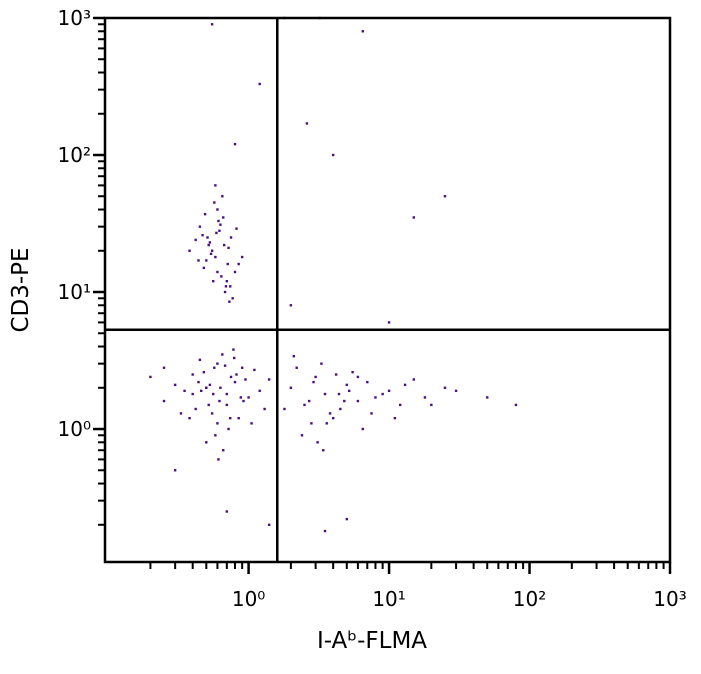 This screenshot has height=674, width=701. I want to click on y-tick-label: 10², so click(74, 155).